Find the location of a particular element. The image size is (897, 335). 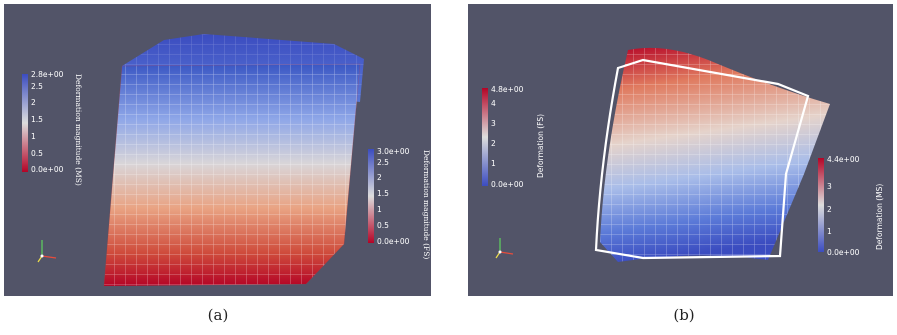

tick-label: 4 is located at coordinates (493, 103).